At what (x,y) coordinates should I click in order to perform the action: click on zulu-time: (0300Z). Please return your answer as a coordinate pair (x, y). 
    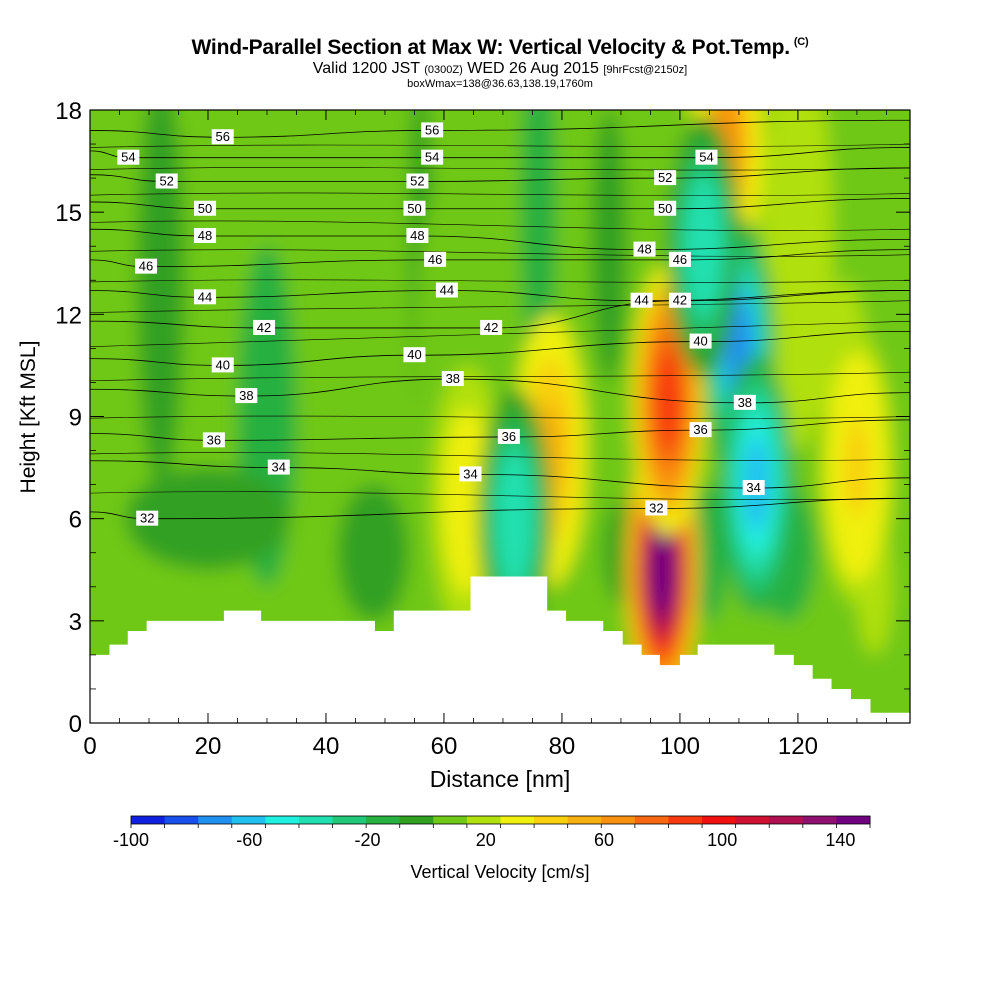
    Looking at the image, I should click on (443, 70).